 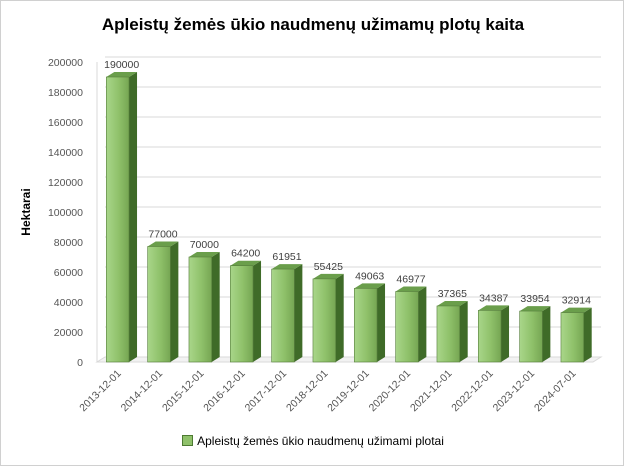 I want to click on y-tick-label: 140000, so click(x=65, y=153).